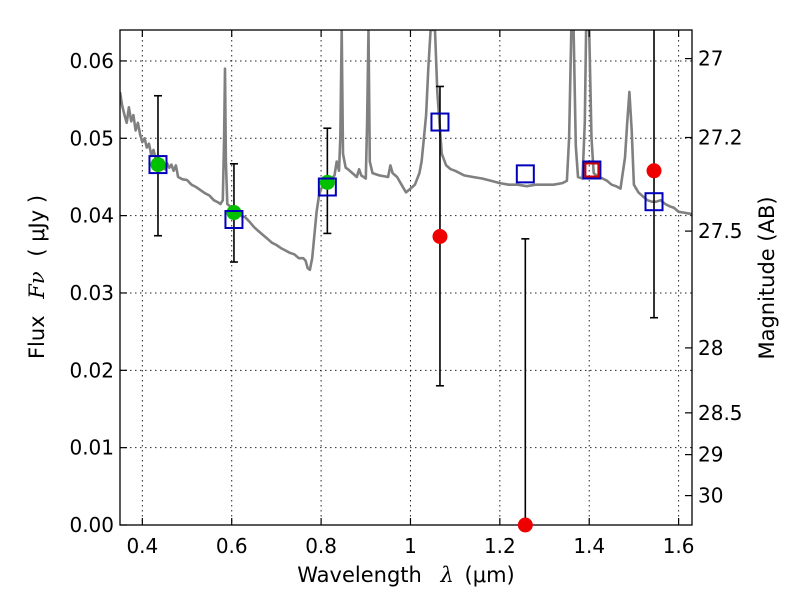 Image resolution: width=800 pixels, height=600 pixels. Describe the element at coordinates (232, 546) in the screenshot. I see `x-tick-label: 0.6` at that location.